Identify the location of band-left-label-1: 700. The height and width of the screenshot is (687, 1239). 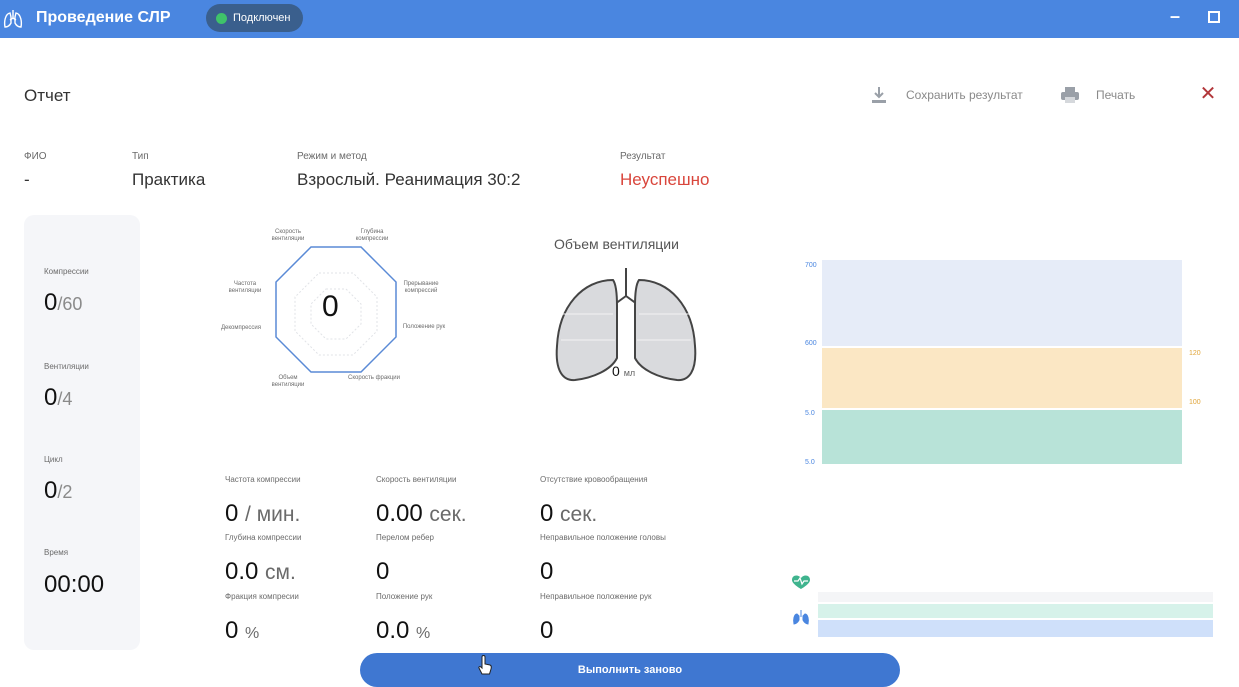
(811, 265).